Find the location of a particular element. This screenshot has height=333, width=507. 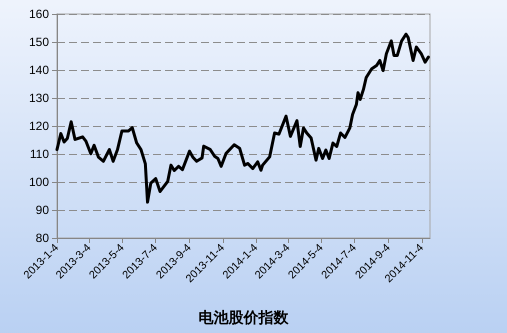

y-tick-label: 140 is located at coordinates (39, 70).